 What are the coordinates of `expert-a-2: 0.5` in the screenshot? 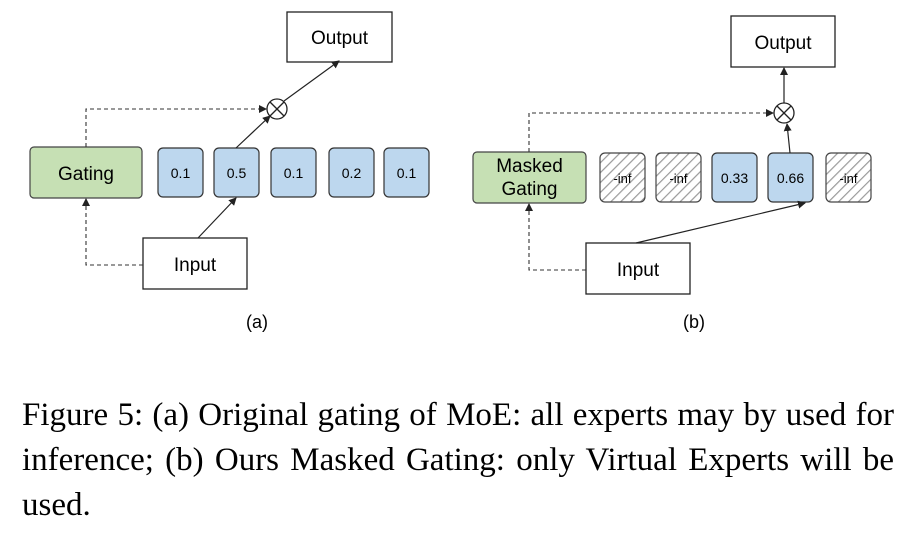 It's located at (236, 172).